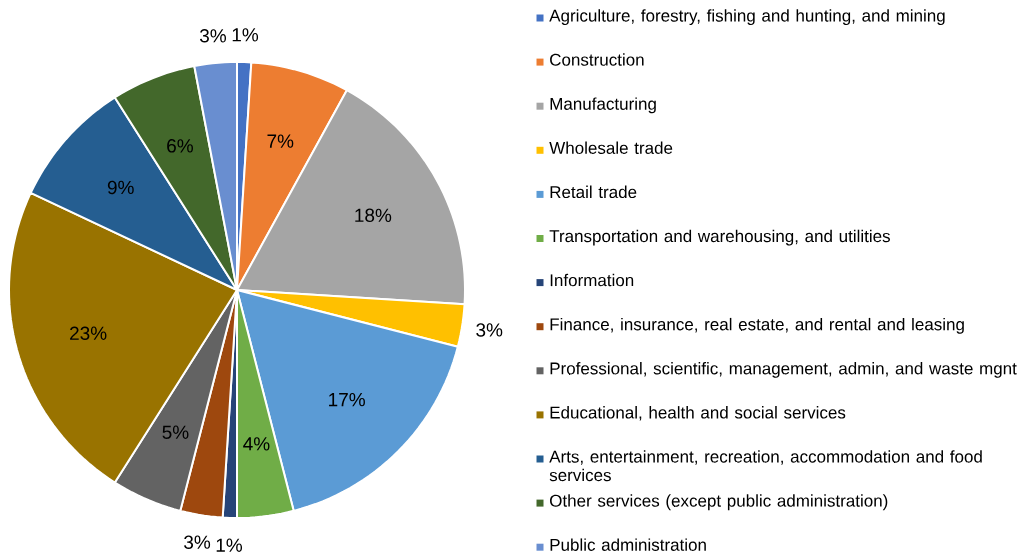 The width and height of the screenshot is (1034, 558). Describe the element at coordinates (757, 325) in the screenshot. I see `legend-label: Finance, insurance, real estate, and rental and leasing` at that location.